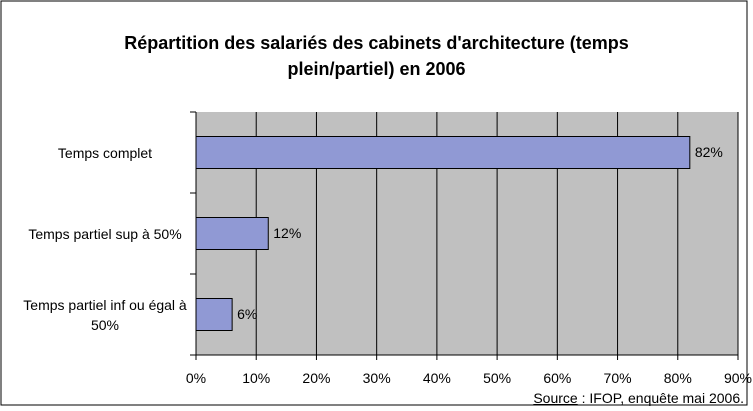 This screenshot has height=411, width=753. I want to click on source: Source : IFOP, enquête mai 2006., so click(638, 398).